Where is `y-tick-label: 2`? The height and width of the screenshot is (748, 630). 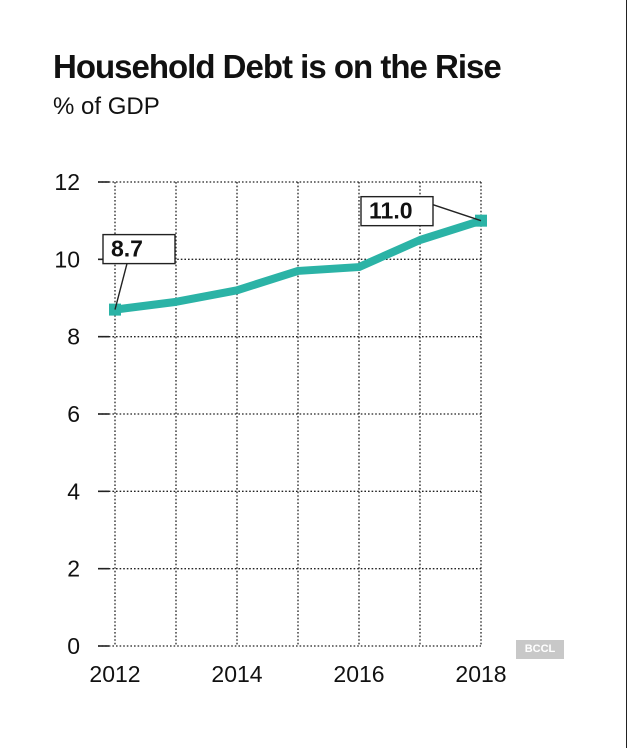 y-tick-label: 2 is located at coordinates (73, 569).